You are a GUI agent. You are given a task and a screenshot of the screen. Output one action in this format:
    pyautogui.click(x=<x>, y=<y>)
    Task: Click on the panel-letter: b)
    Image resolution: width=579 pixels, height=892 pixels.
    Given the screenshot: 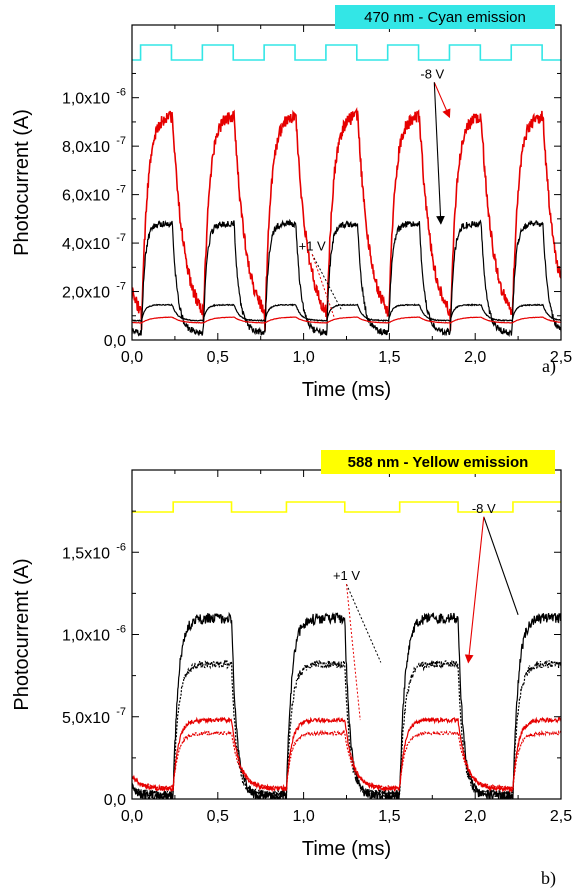 What is the action you would take?
    pyautogui.click(x=548, y=878)
    